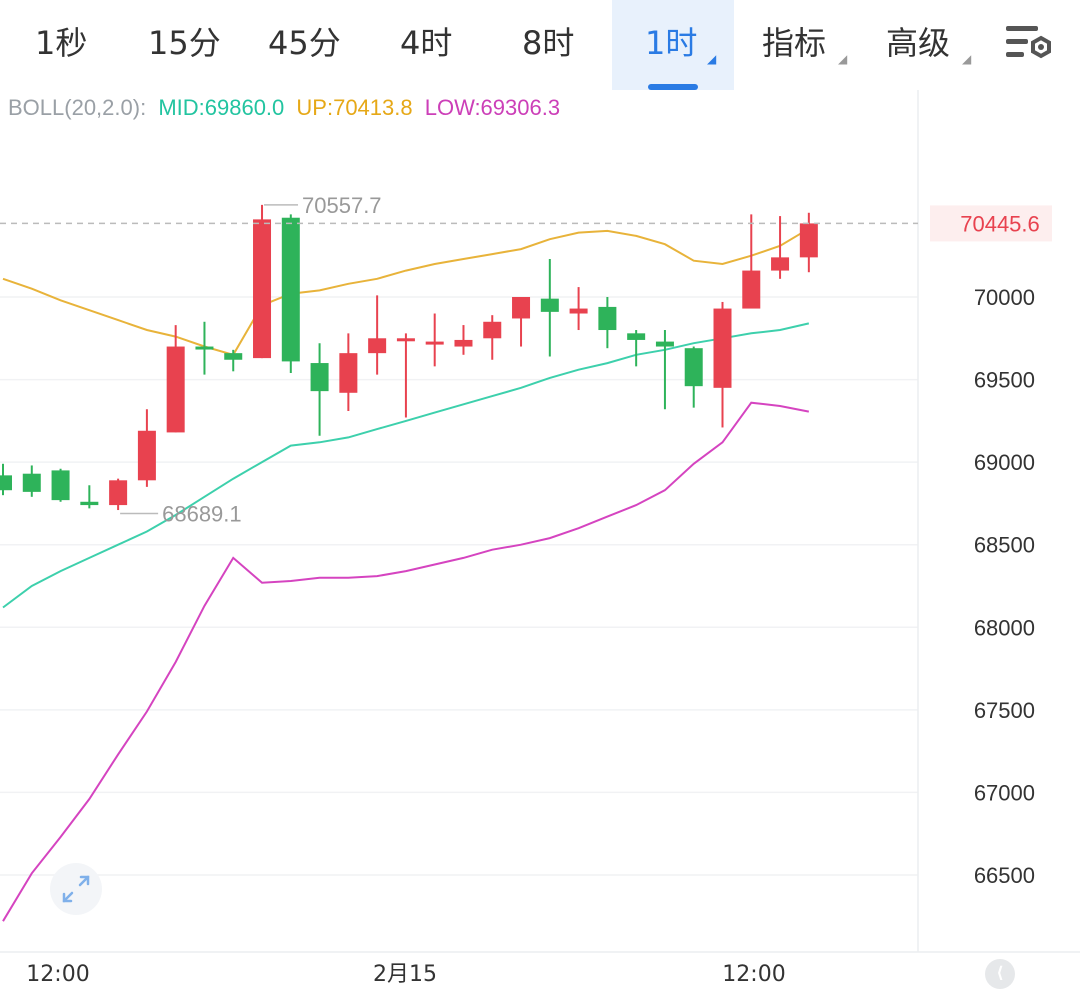  I want to click on current-price-tag, so click(991, 223).